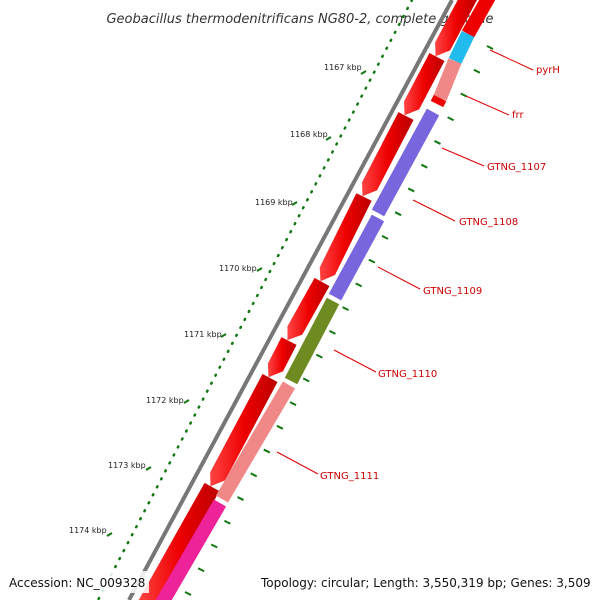  Describe the element at coordinates (518, 115) in the screenshot. I see `gene-label-frr: frr` at that location.